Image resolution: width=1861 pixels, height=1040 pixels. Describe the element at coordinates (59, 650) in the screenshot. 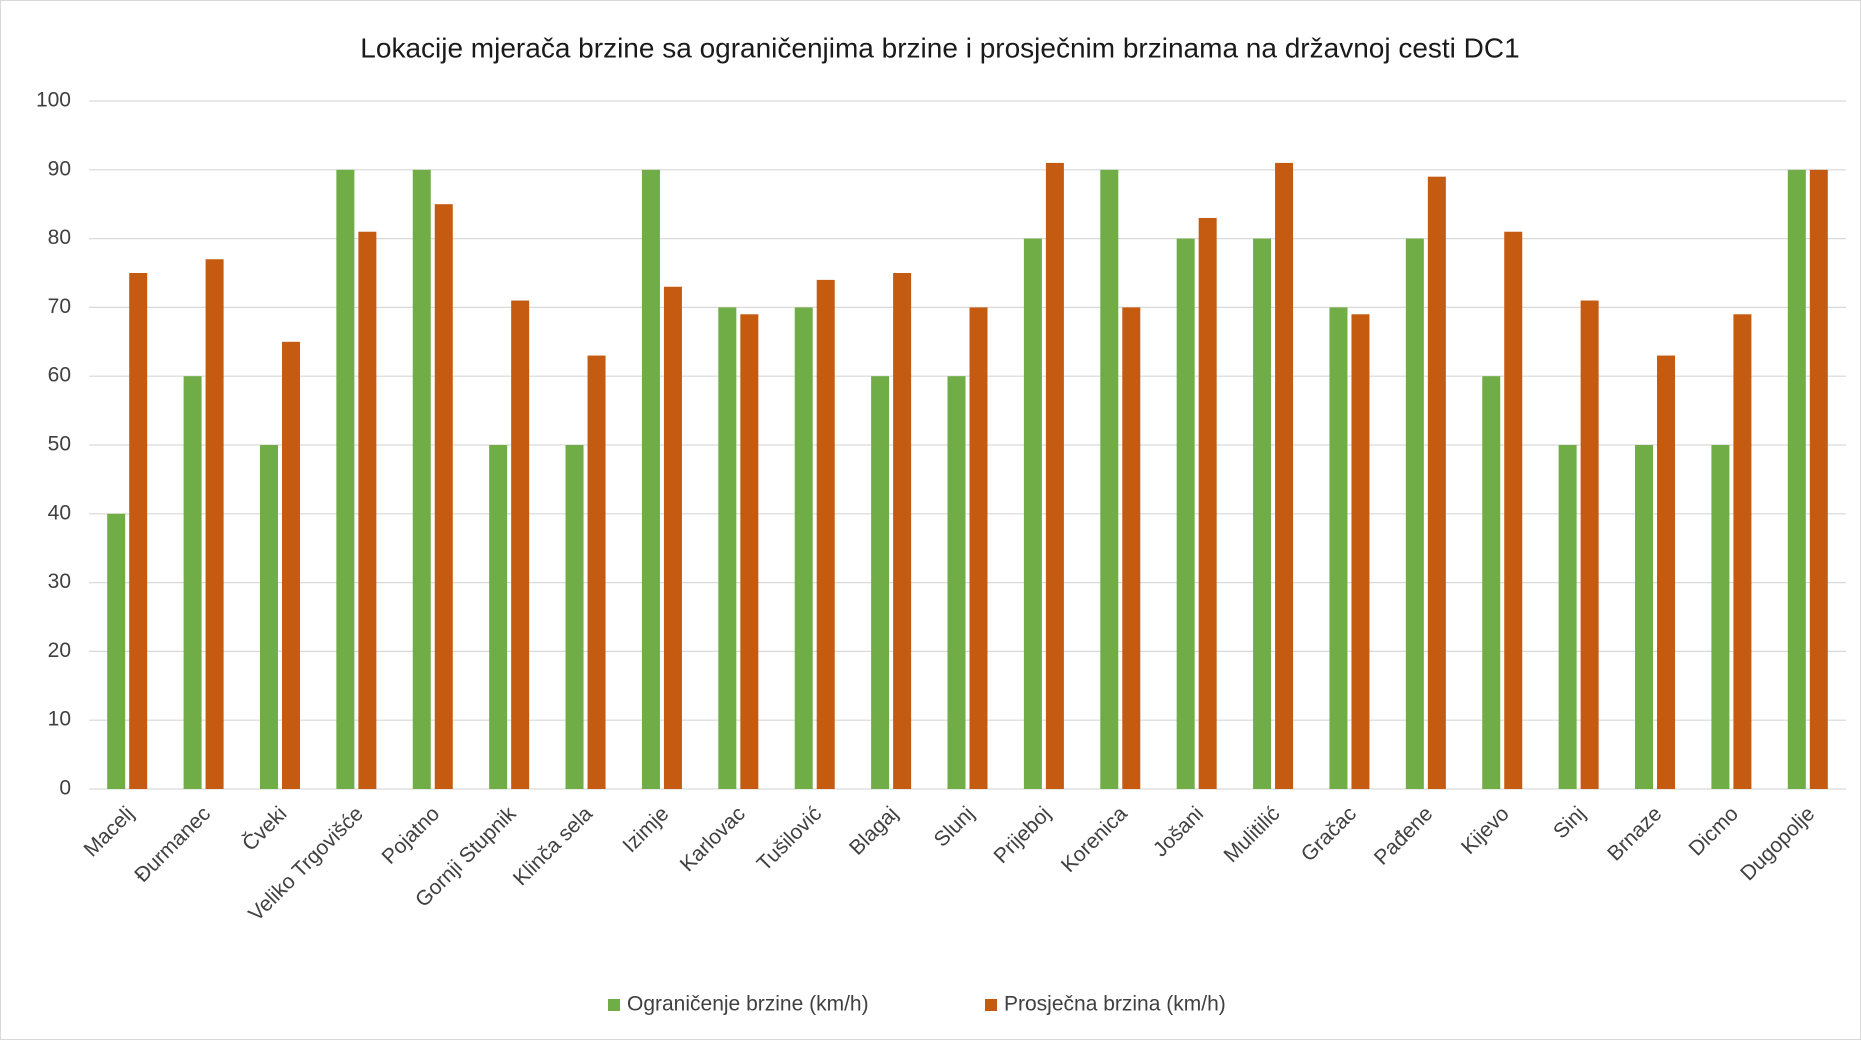

I see `y-tick-label: 20` at that location.